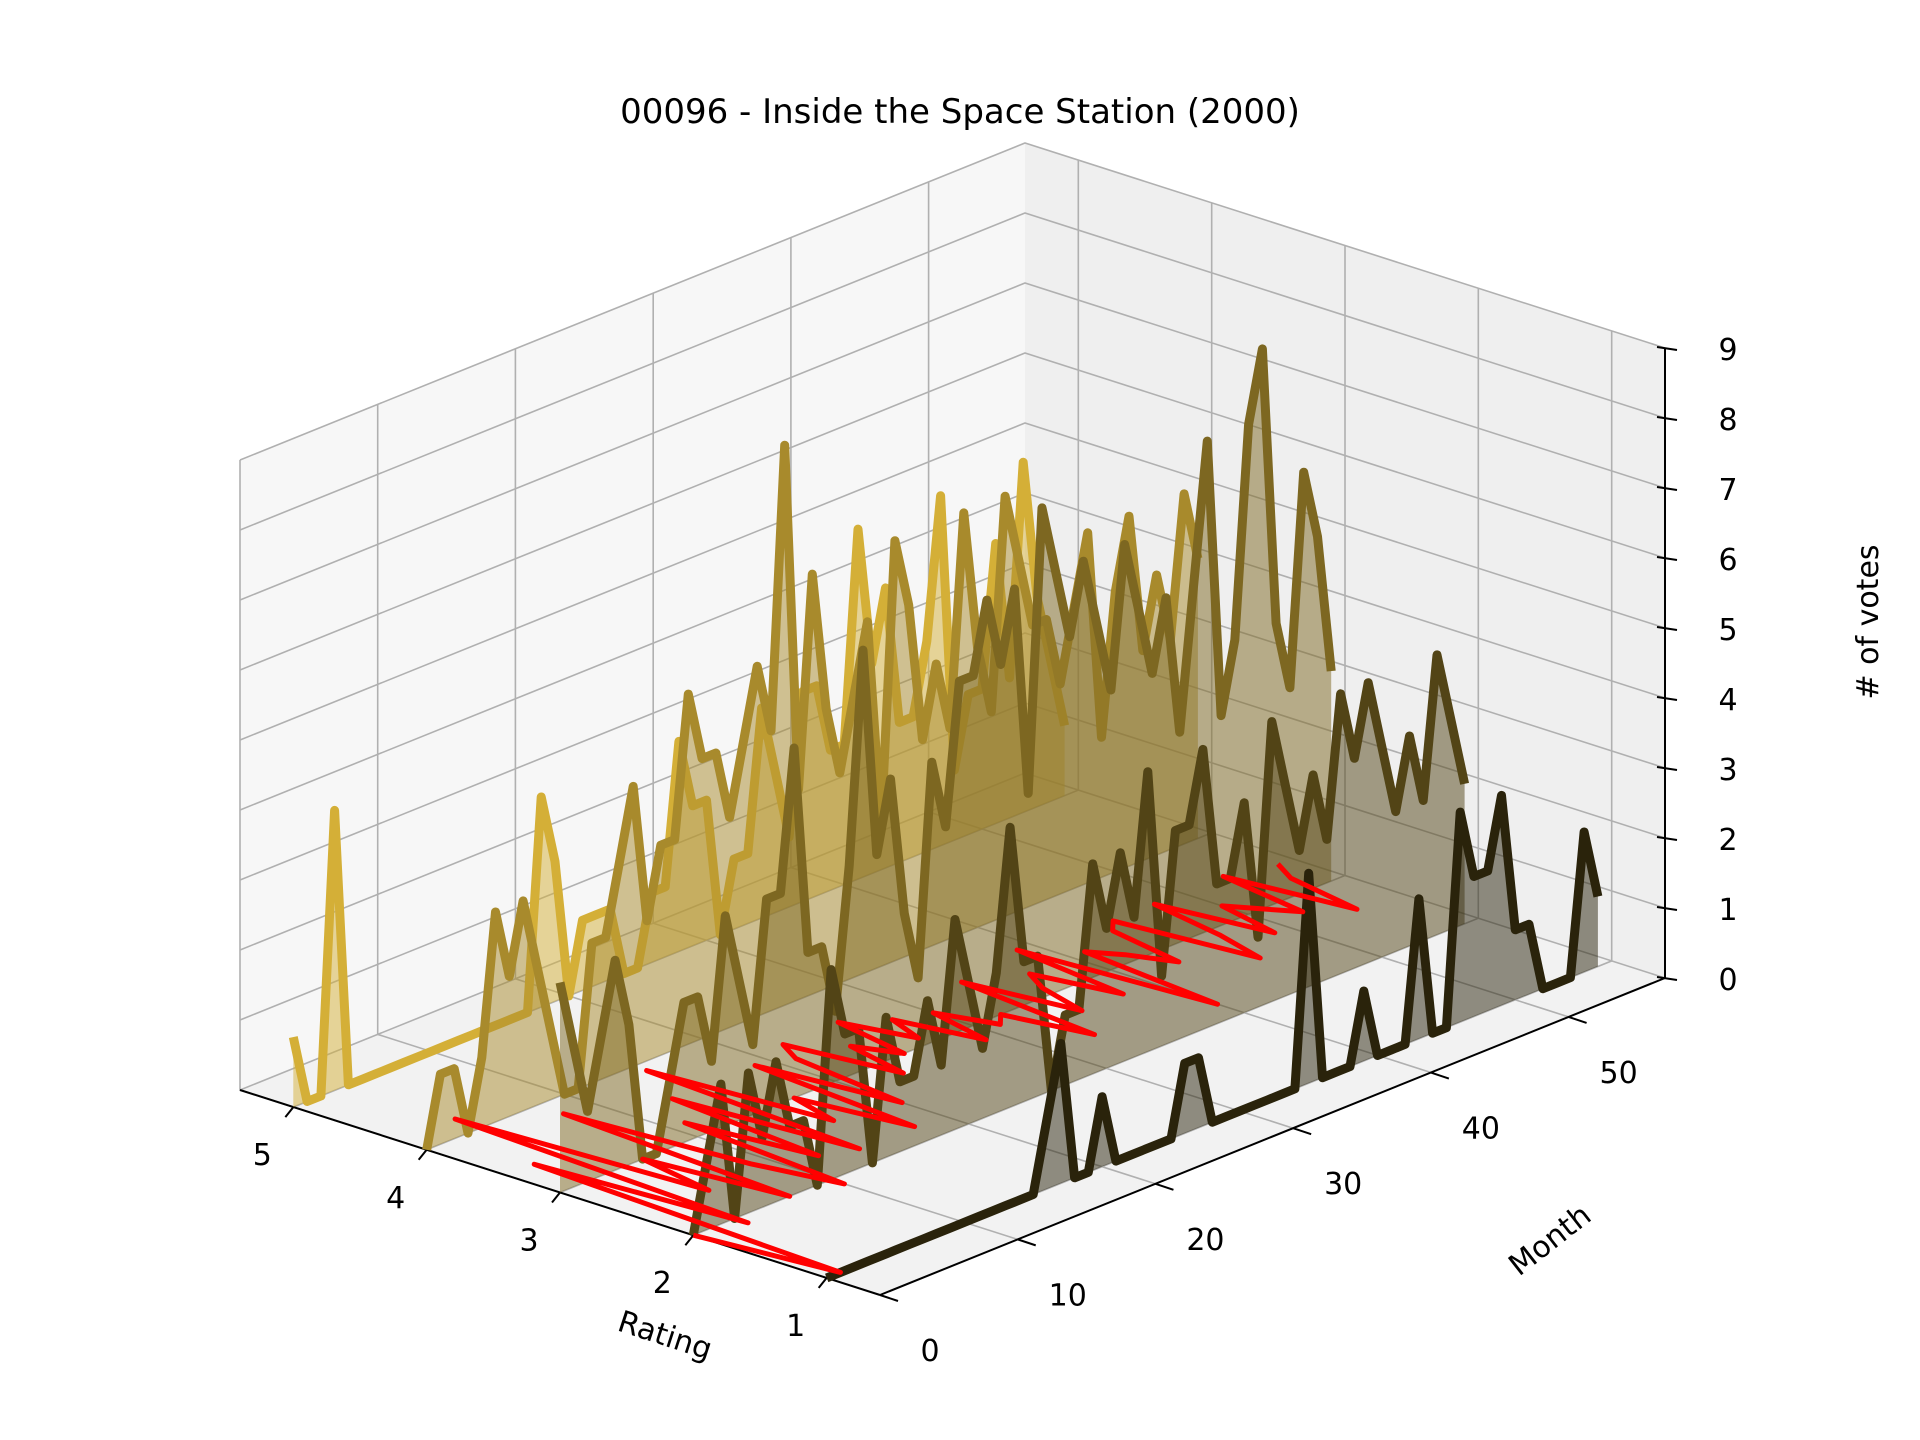  What do you see at coordinates (1727, 560) in the screenshot?
I see `votes-tick-label: 6` at bounding box center [1727, 560].